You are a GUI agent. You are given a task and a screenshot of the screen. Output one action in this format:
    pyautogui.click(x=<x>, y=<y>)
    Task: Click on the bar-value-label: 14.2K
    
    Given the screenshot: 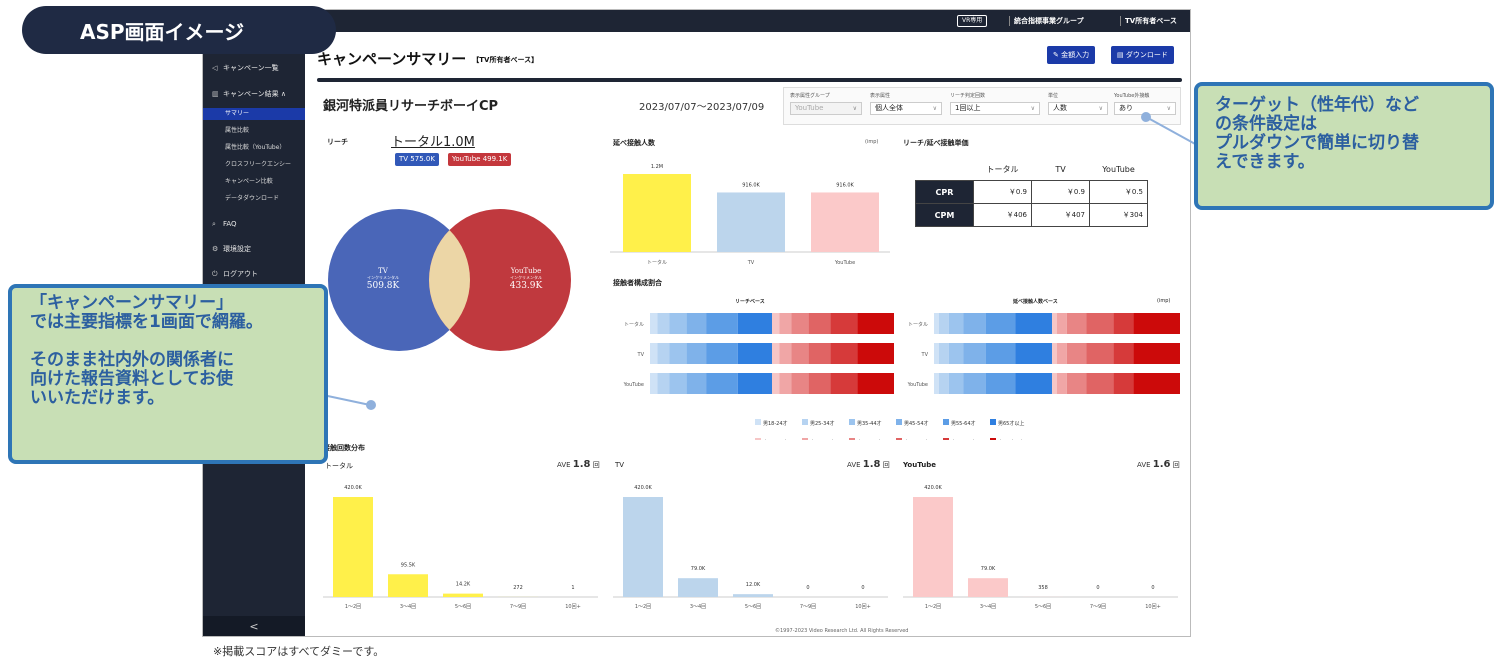 What is the action you would take?
    pyautogui.click(x=463, y=585)
    